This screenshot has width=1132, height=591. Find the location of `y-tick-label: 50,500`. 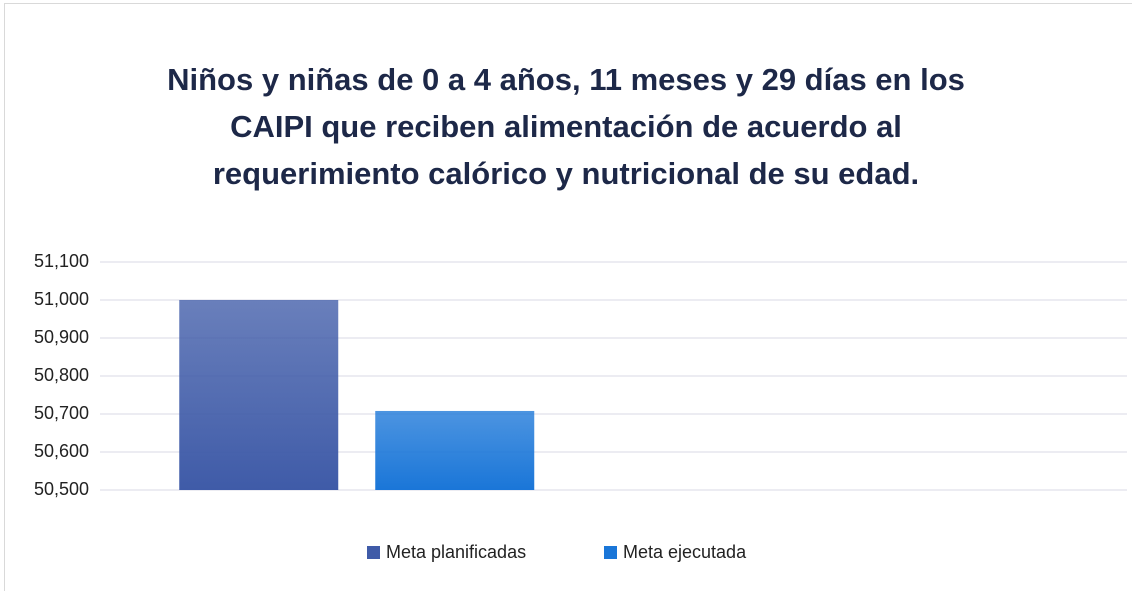

y-tick-label: 50,500 is located at coordinates (61, 489).